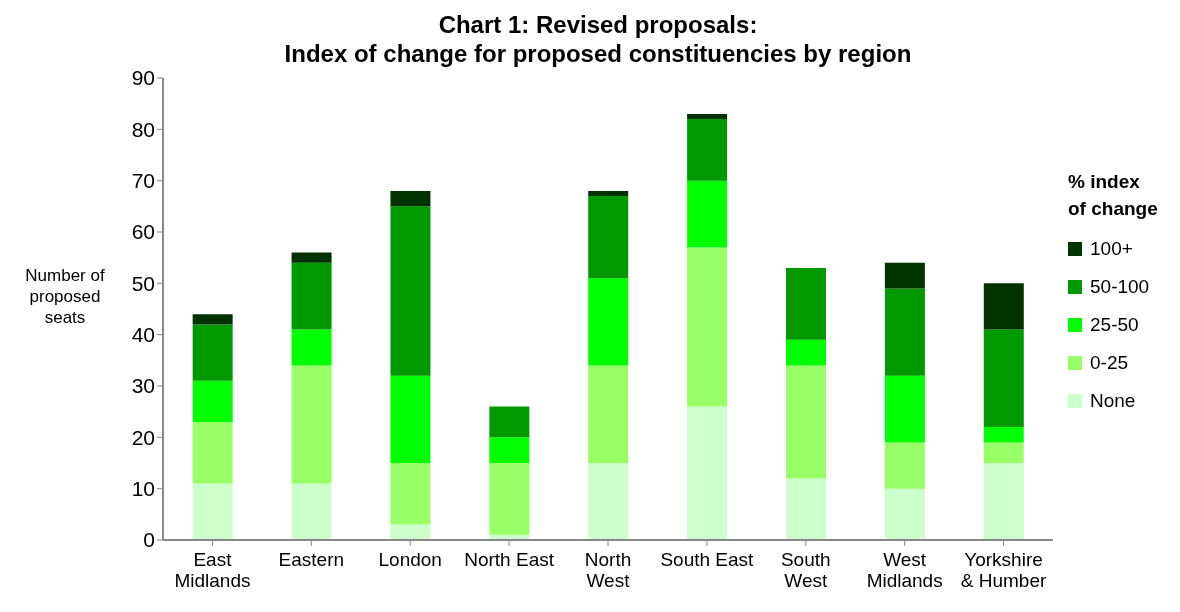 This screenshot has width=1180, height=612. Describe the element at coordinates (143, 489) in the screenshot. I see `y-tick-label: 10` at that location.